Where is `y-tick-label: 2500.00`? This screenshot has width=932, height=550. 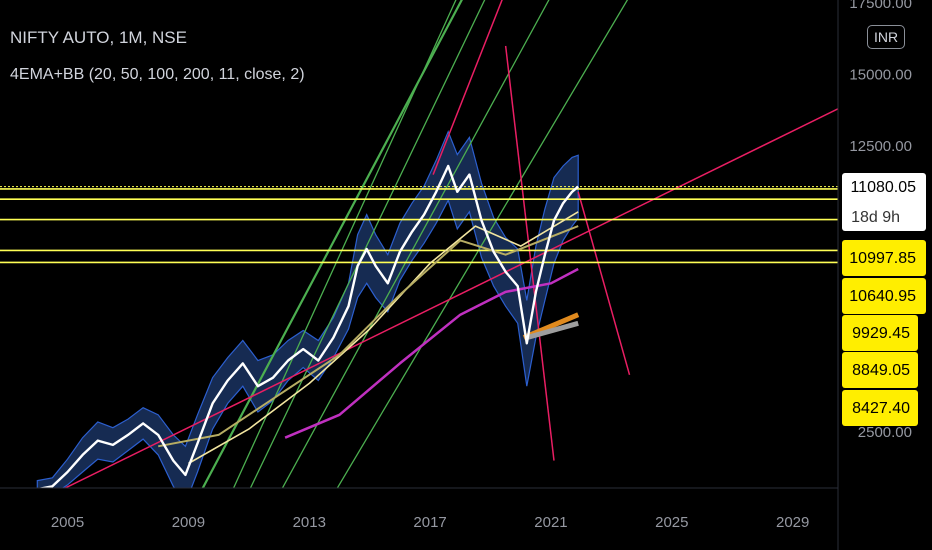 y-tick-label: 2500.00 is located at coordinates (885, 432).